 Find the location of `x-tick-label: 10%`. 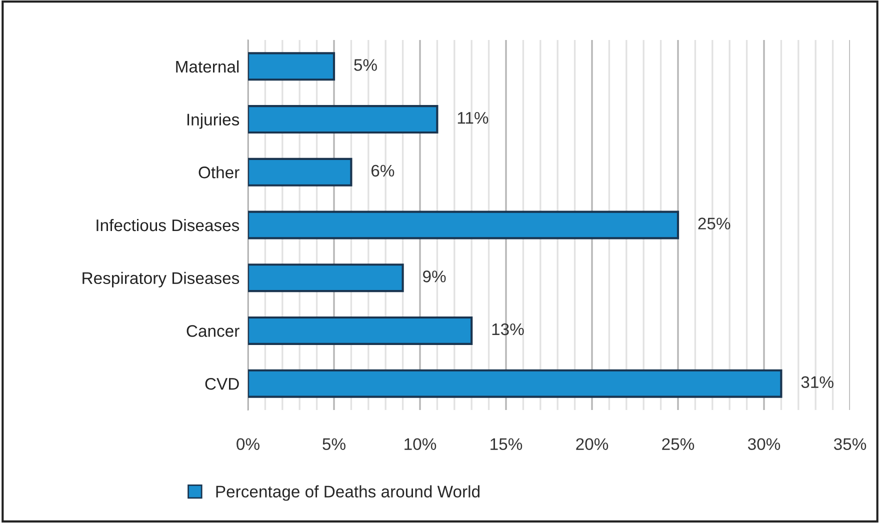

x-tick-label: 10% is located at coordinates (420, 444).